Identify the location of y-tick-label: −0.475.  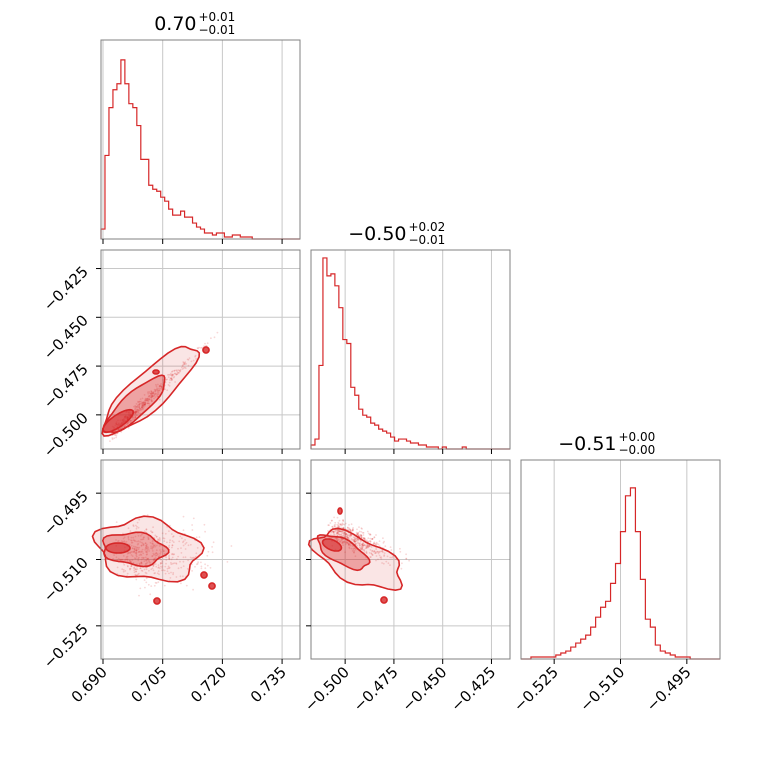
(66, 386).